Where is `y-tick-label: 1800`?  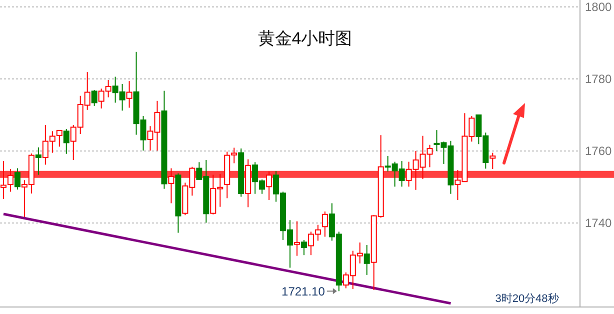
y-tick-label: 1800 is located at coordinates (598, 7).